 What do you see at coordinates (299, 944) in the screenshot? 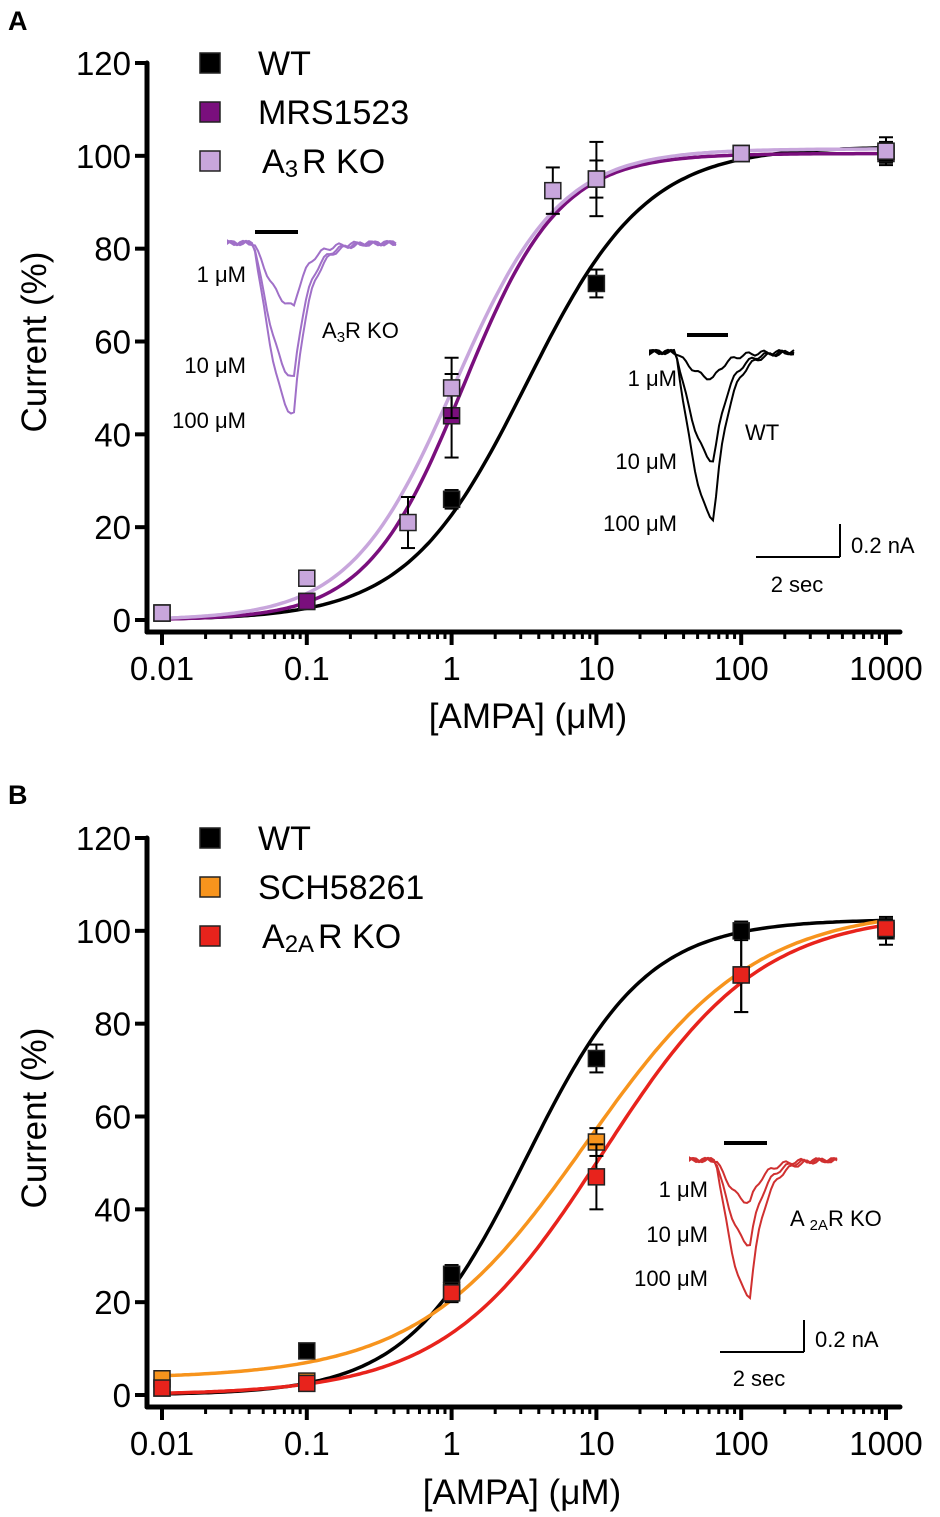
I see `legend-label-sub: 2A` at bounding box center [299, 944].